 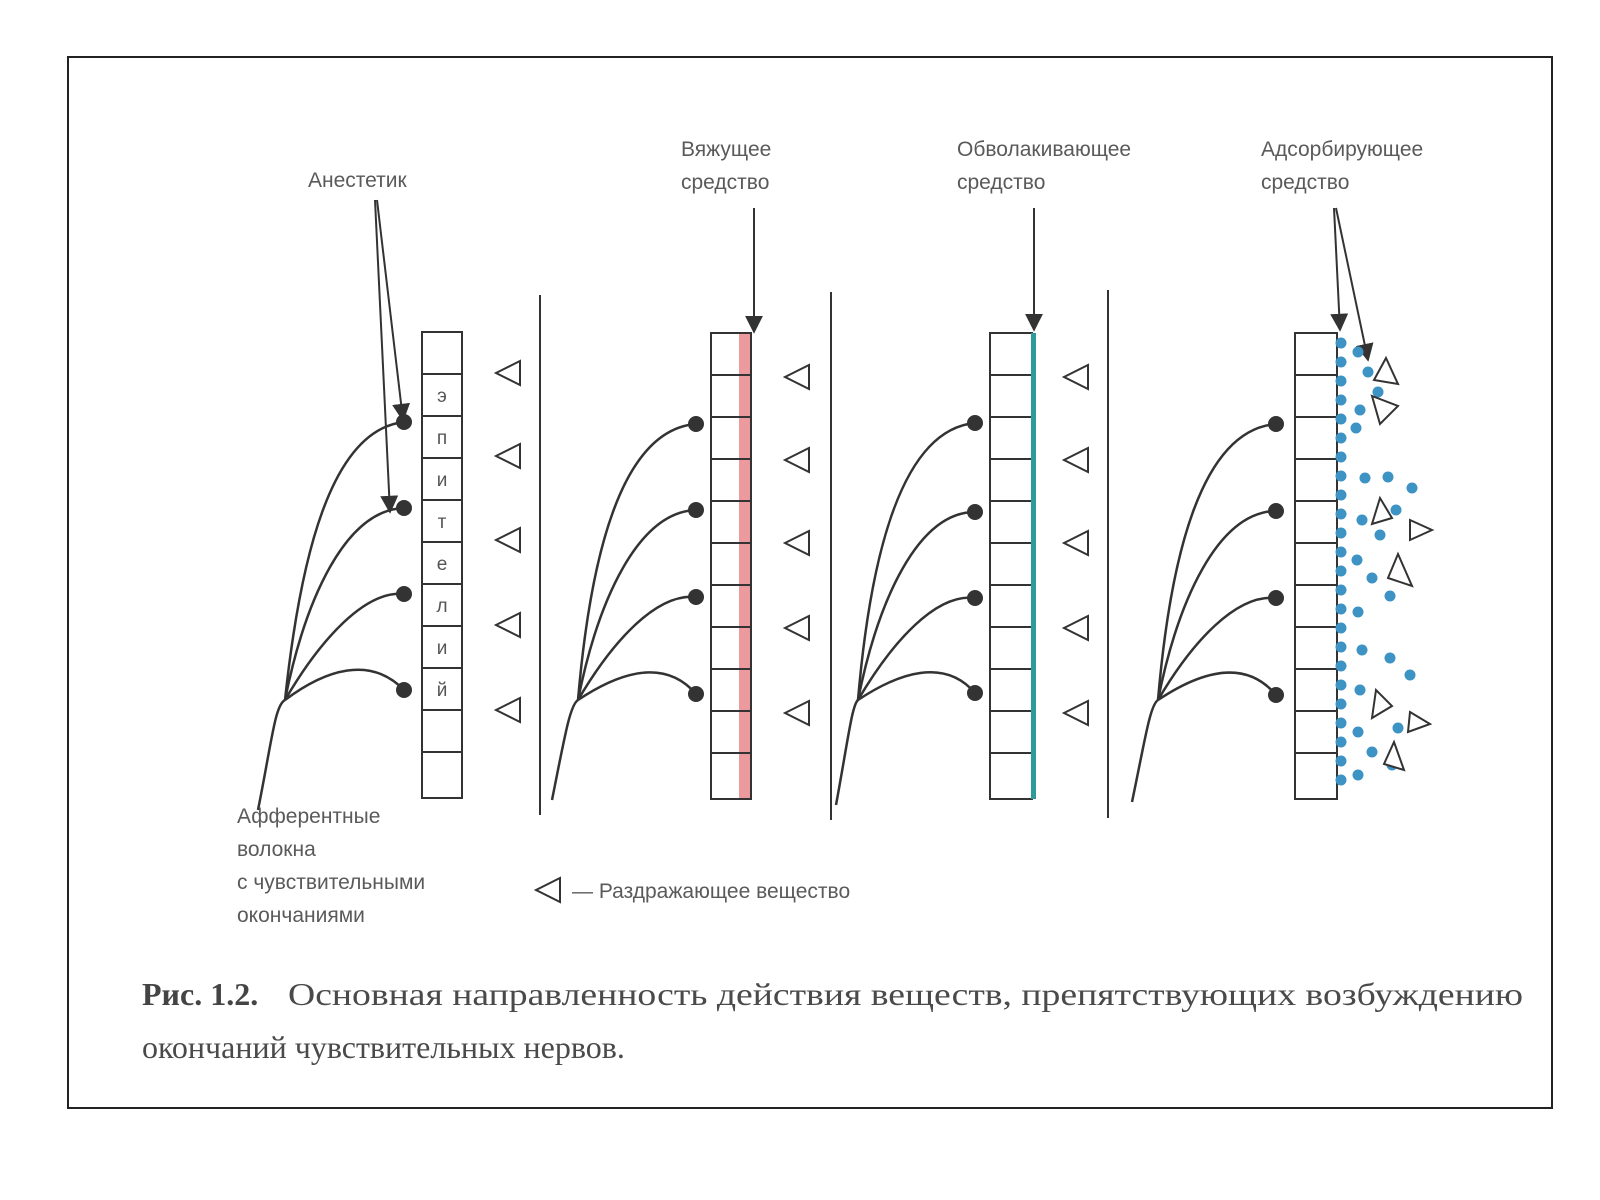 What do you see at coordinates (442, 438) in the screenshot?
I see `epithelium-letter: п` at bounding box center [442, 438].